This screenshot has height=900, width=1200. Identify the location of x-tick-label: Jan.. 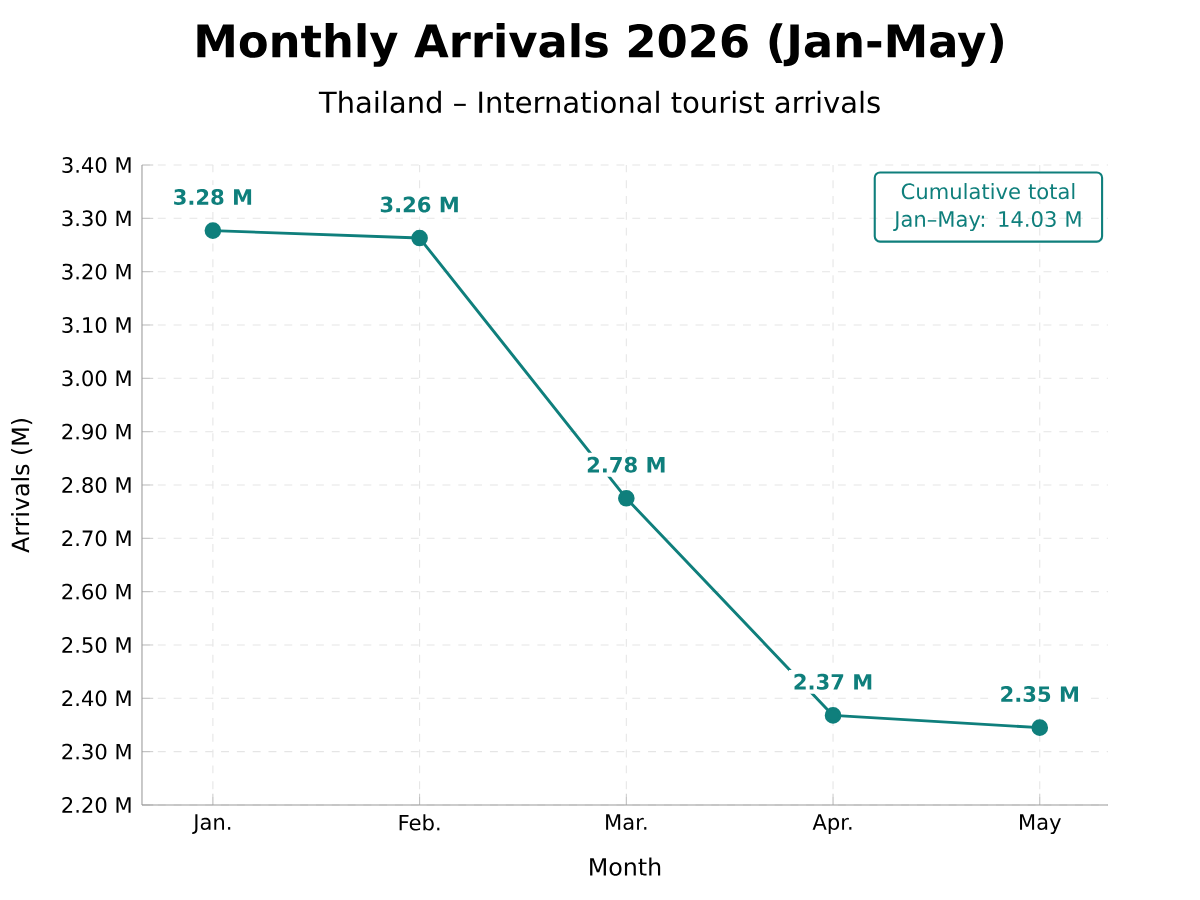
(211, 824).